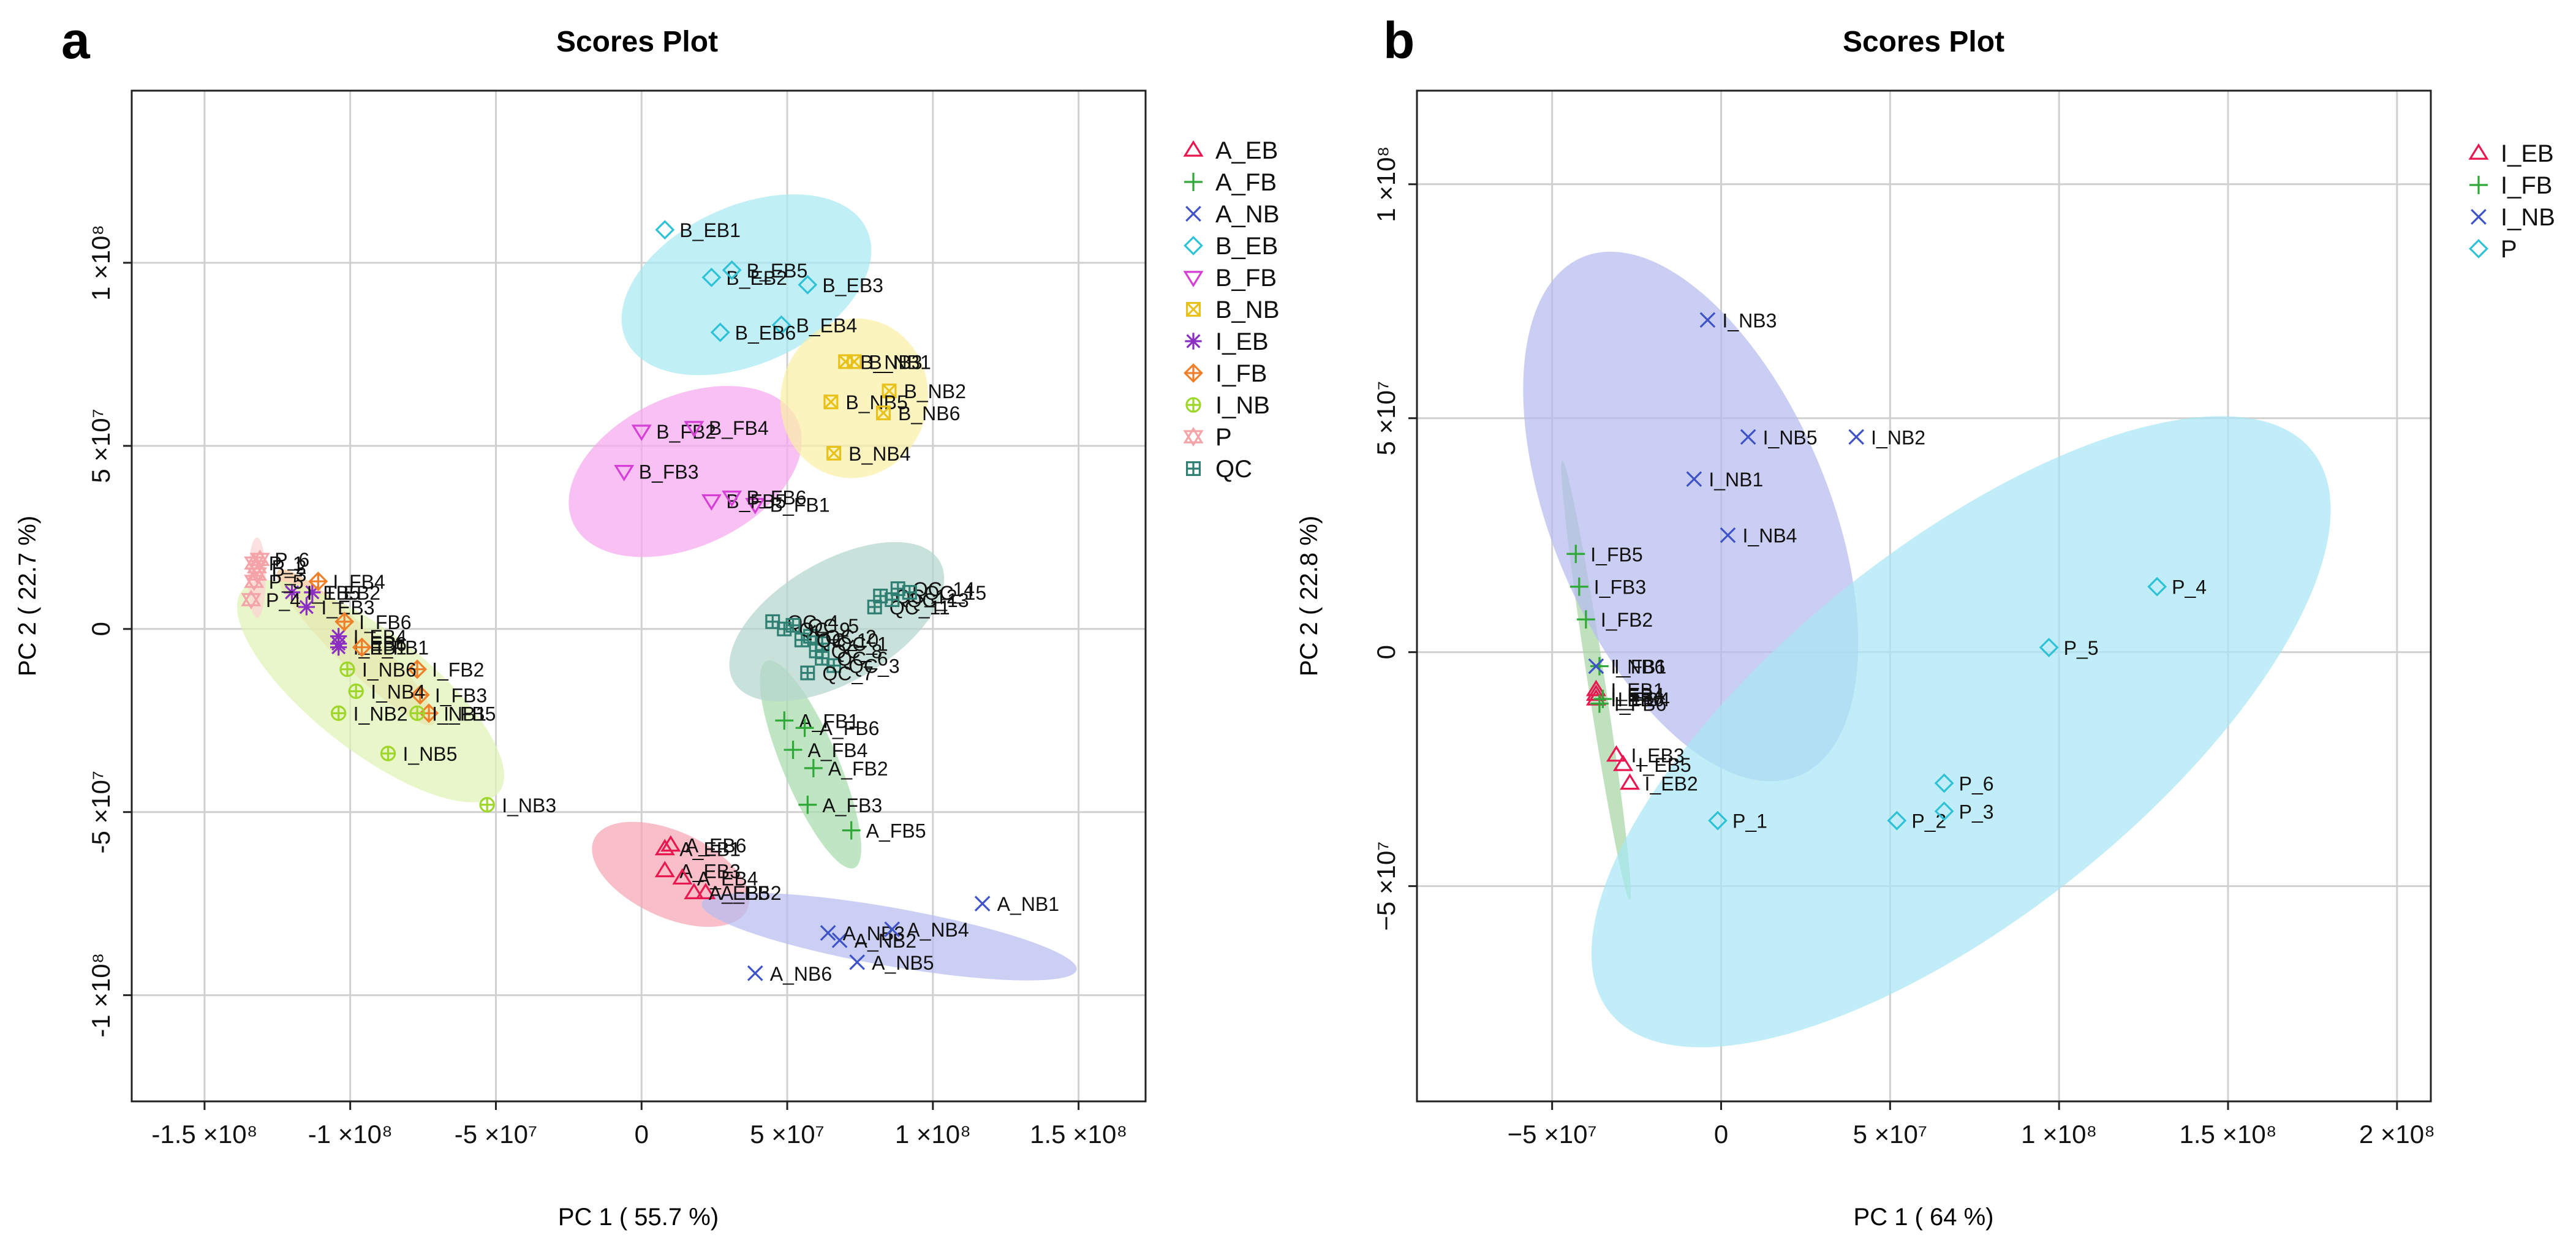 The height and width of the screenshot is (1249, 2576). Describe the element at coordinates (1193, 436) in the screenshot. I see `legend-marker-p` at that location.